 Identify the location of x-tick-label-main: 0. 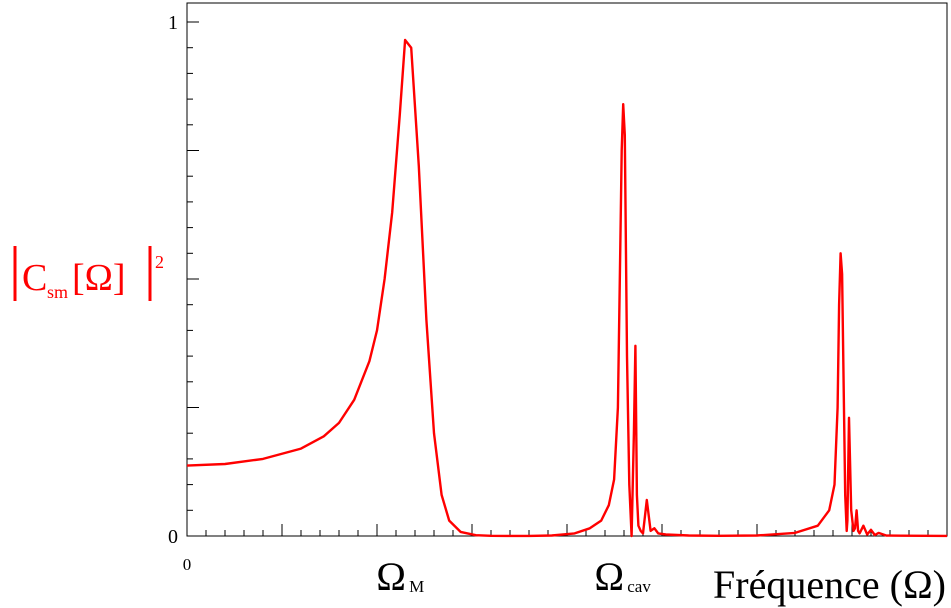
(187, 564).